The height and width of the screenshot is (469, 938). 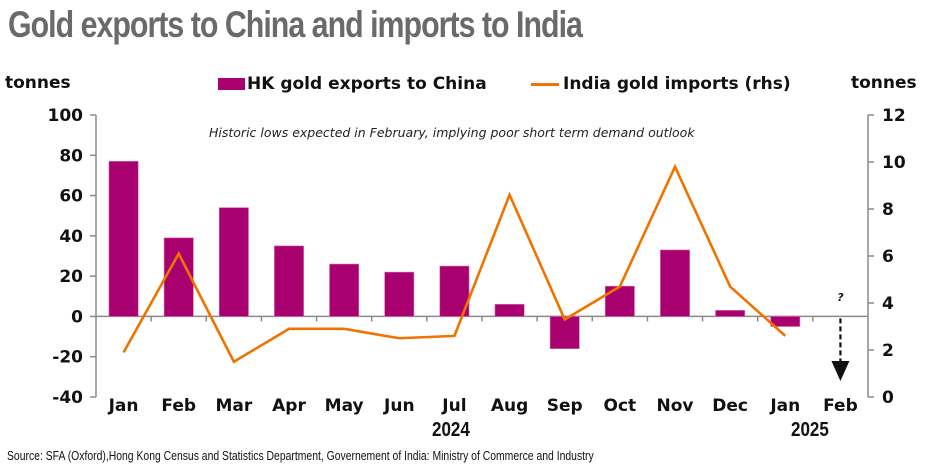 I want to click on forecast-question-mark: ?, so click(x=840, y=297).